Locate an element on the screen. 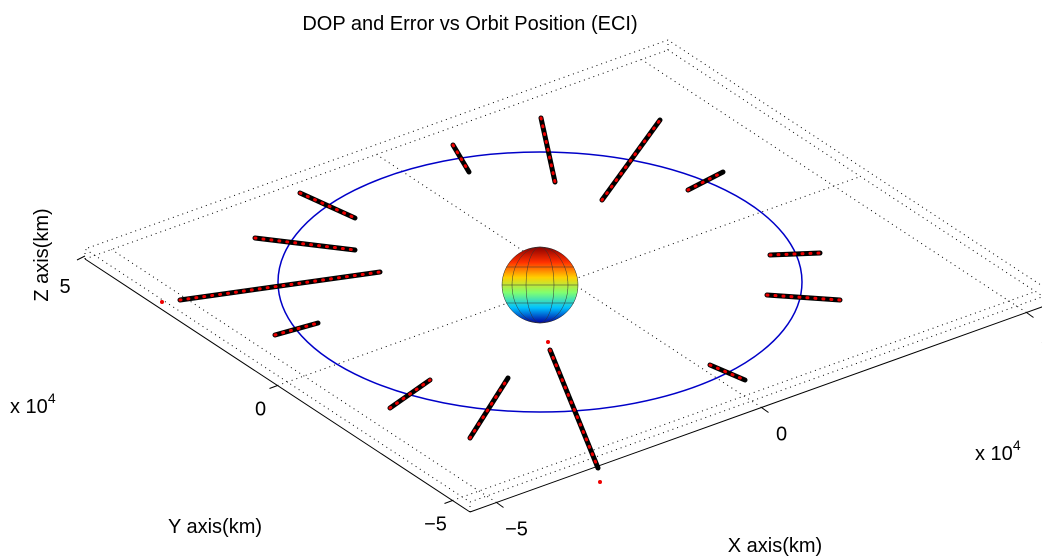 The width and height of the screenshot is (1042, 558). z-exponent: x 104 is located at coordinates (33, 404).